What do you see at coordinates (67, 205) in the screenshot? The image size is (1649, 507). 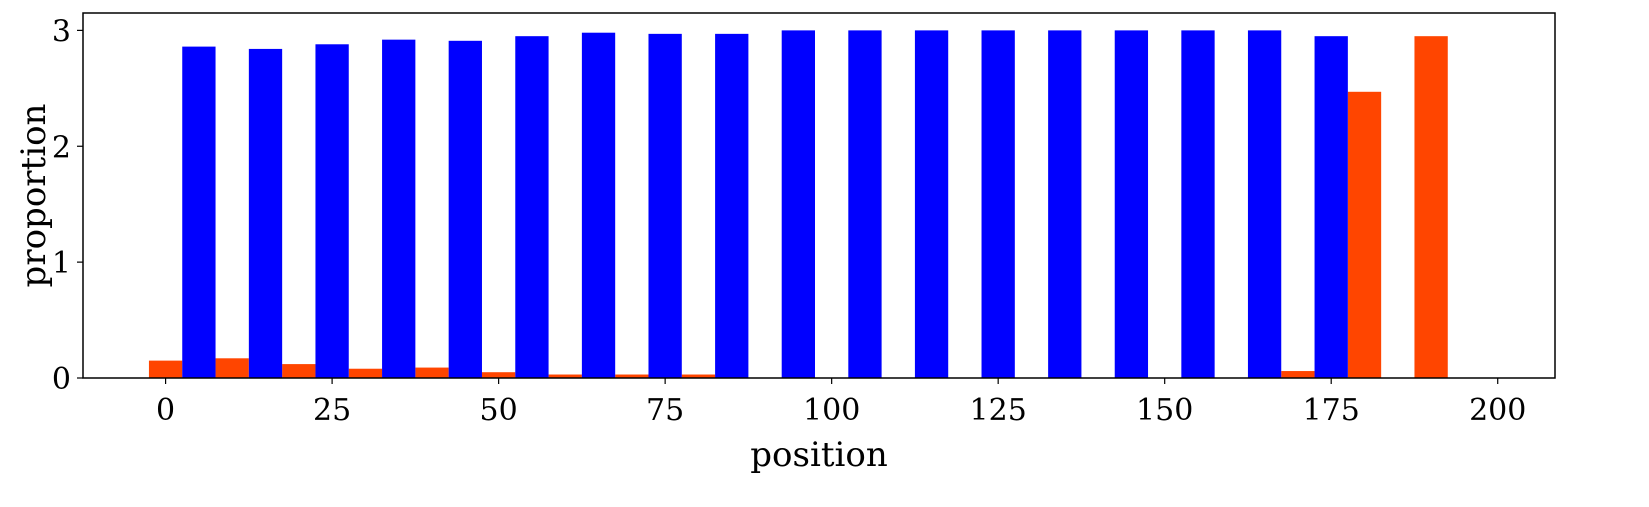 I see `y-axis: 0 1 2 3` at bounding box center [67, 205].